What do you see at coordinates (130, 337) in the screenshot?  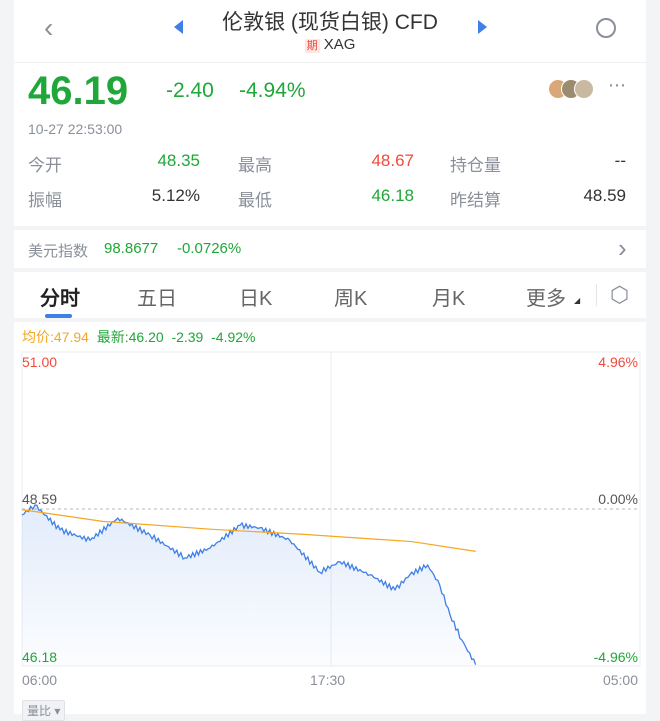 I see `latest-price-legend: 最新:46.20` at bounding box center [130, 337].